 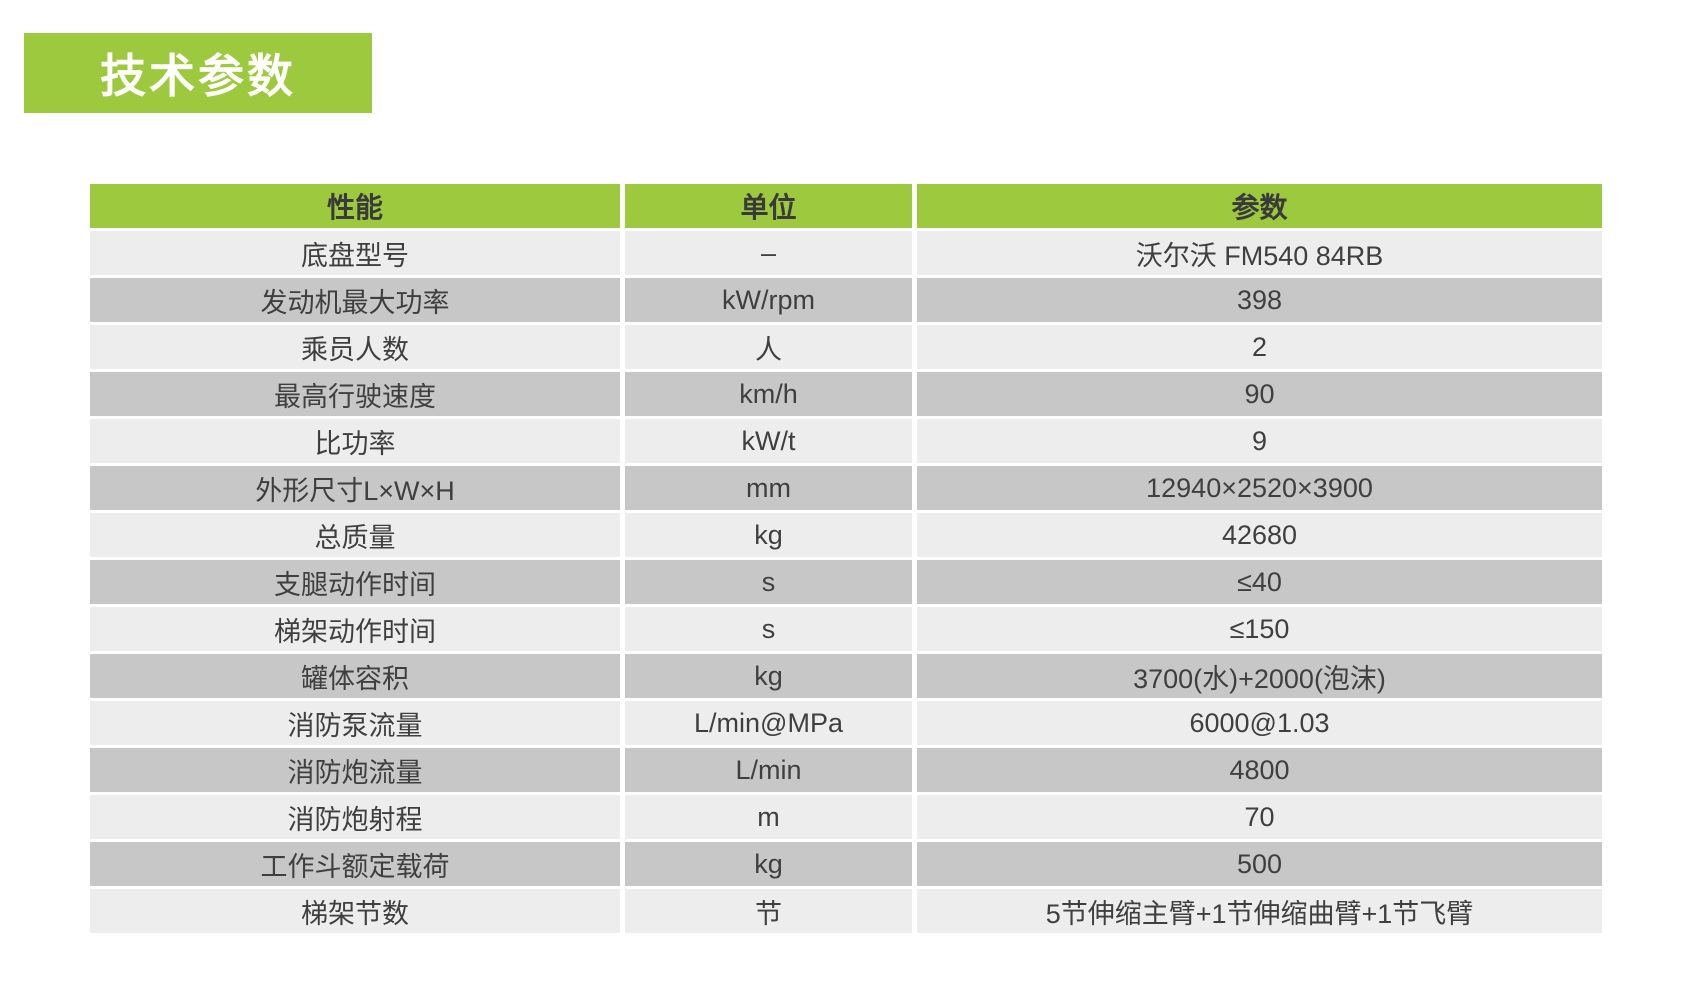 What do you see at coordinates (768, 911) in the screenshot?
I see `spec-unit: 节` at bounding box center [768, 911].